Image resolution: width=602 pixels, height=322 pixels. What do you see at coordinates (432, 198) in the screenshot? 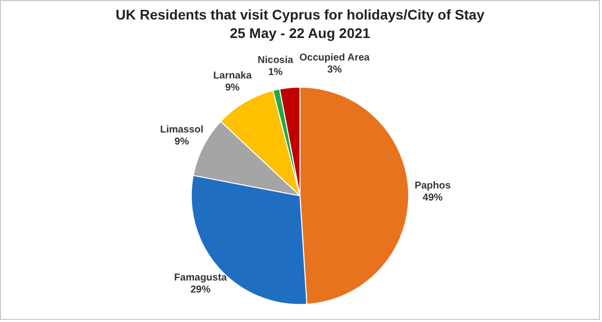
I see `data-label: 49%` at bounding box center [432, 198].